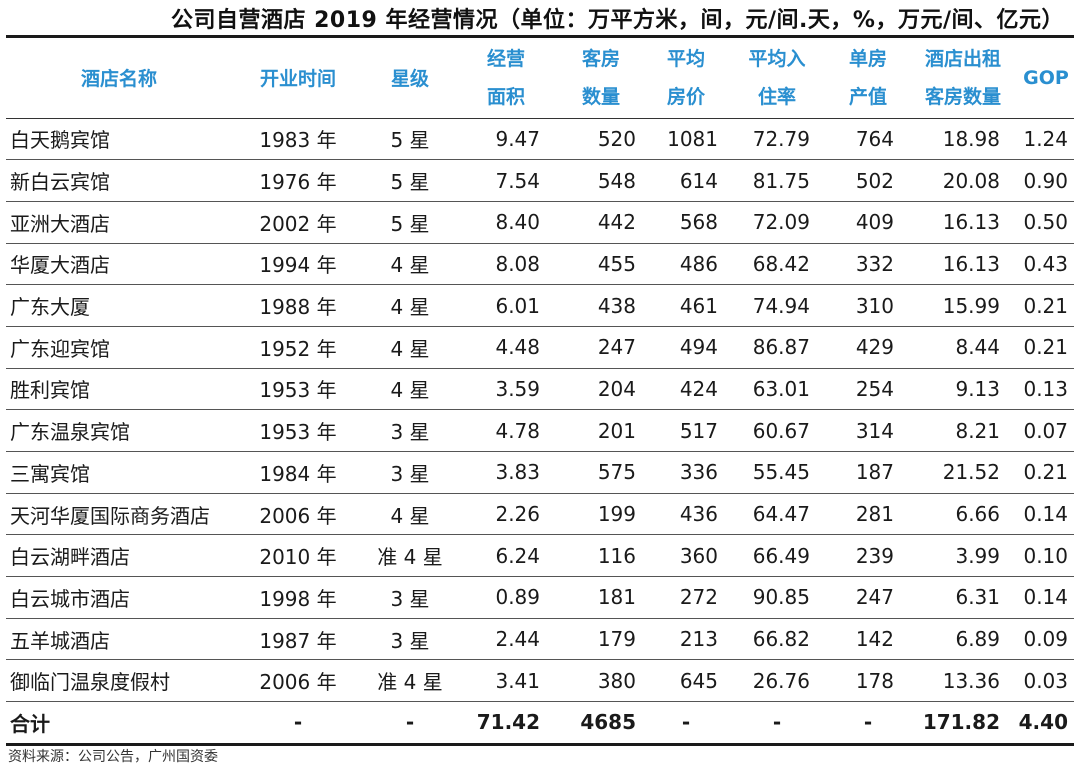 This screenshot has height=766, width=1080. I want to click on cell-operating-area: 8.40, so click(517, 222).